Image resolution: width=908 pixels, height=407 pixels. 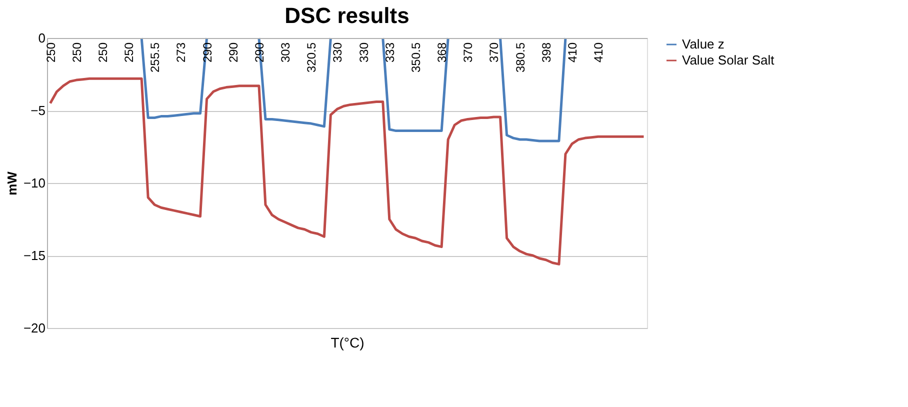 What do you see at coordinates (34, 255) in the screenshot?
I see `y-tick-label: −15` at bounding box center [34, 255].